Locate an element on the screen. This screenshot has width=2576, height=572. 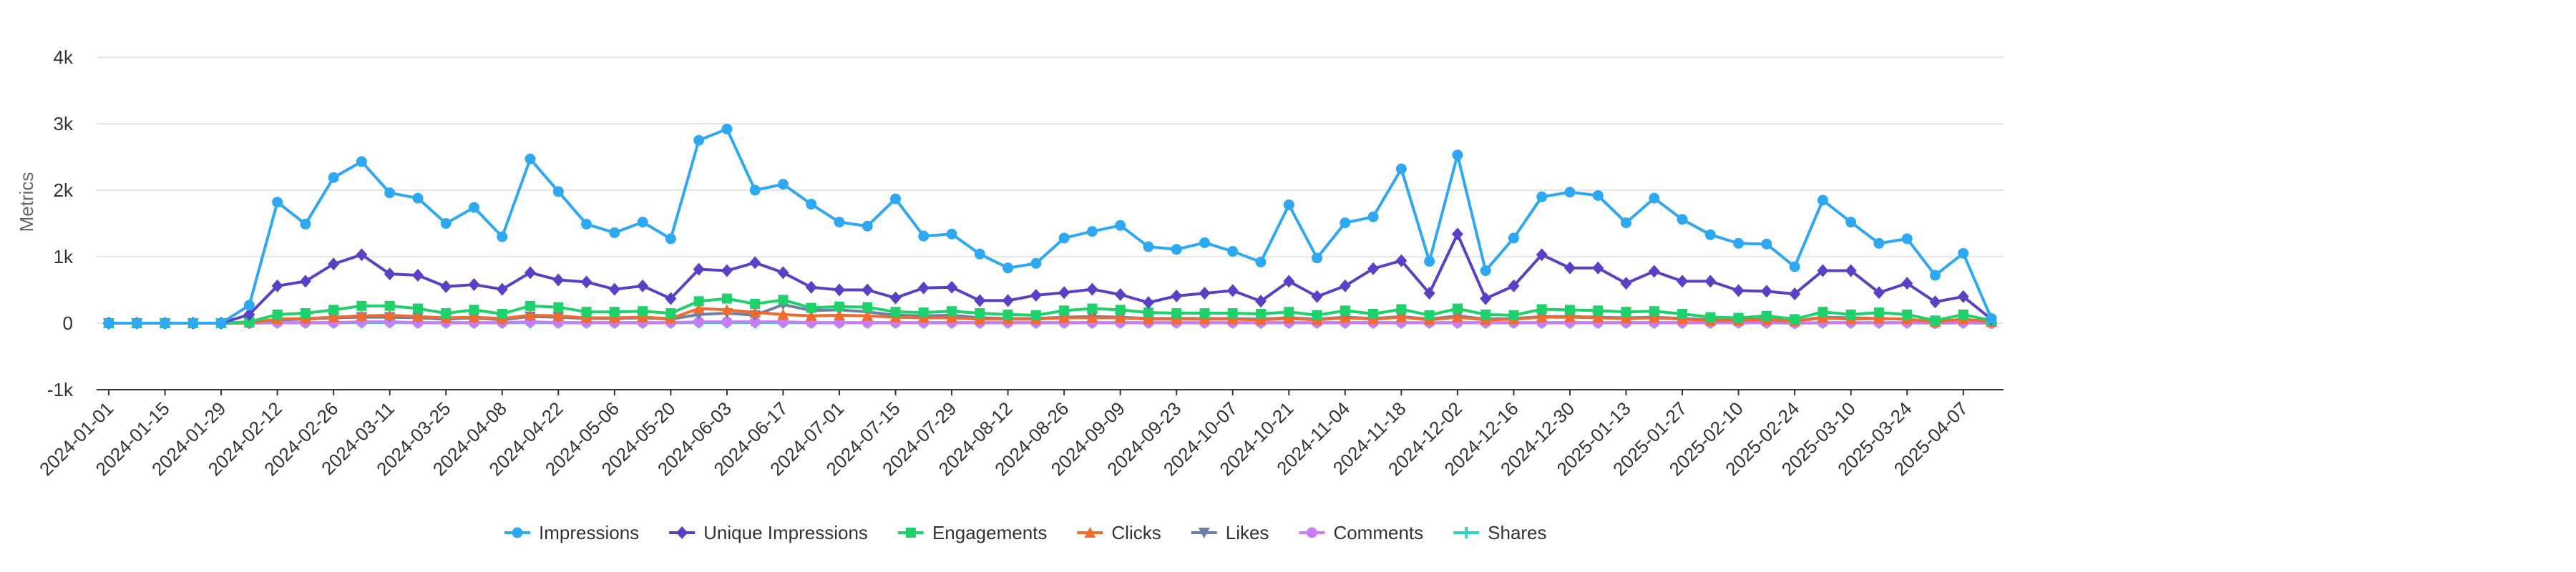
y-tick-label: 3k is located at coordinates (64, 123).